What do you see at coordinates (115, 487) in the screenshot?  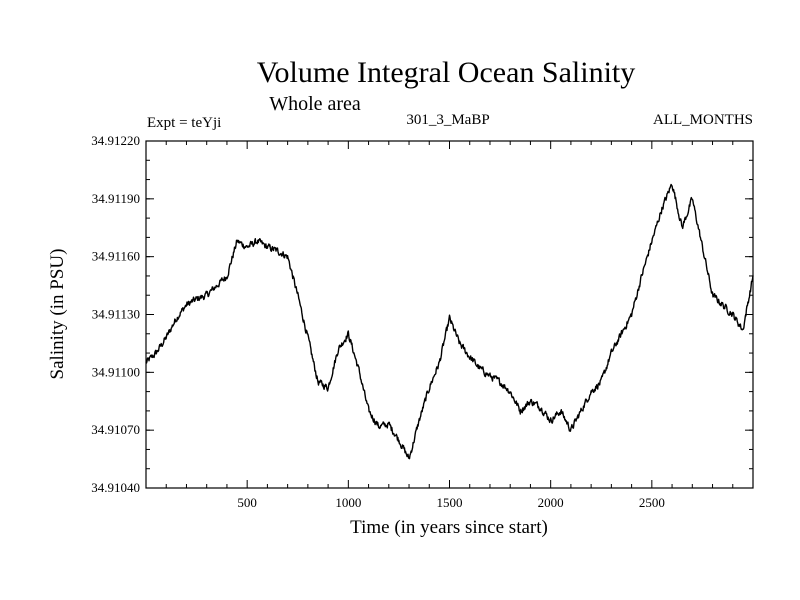 I see `y-tick-label: 34.91040` at bounding box center [115, 487].